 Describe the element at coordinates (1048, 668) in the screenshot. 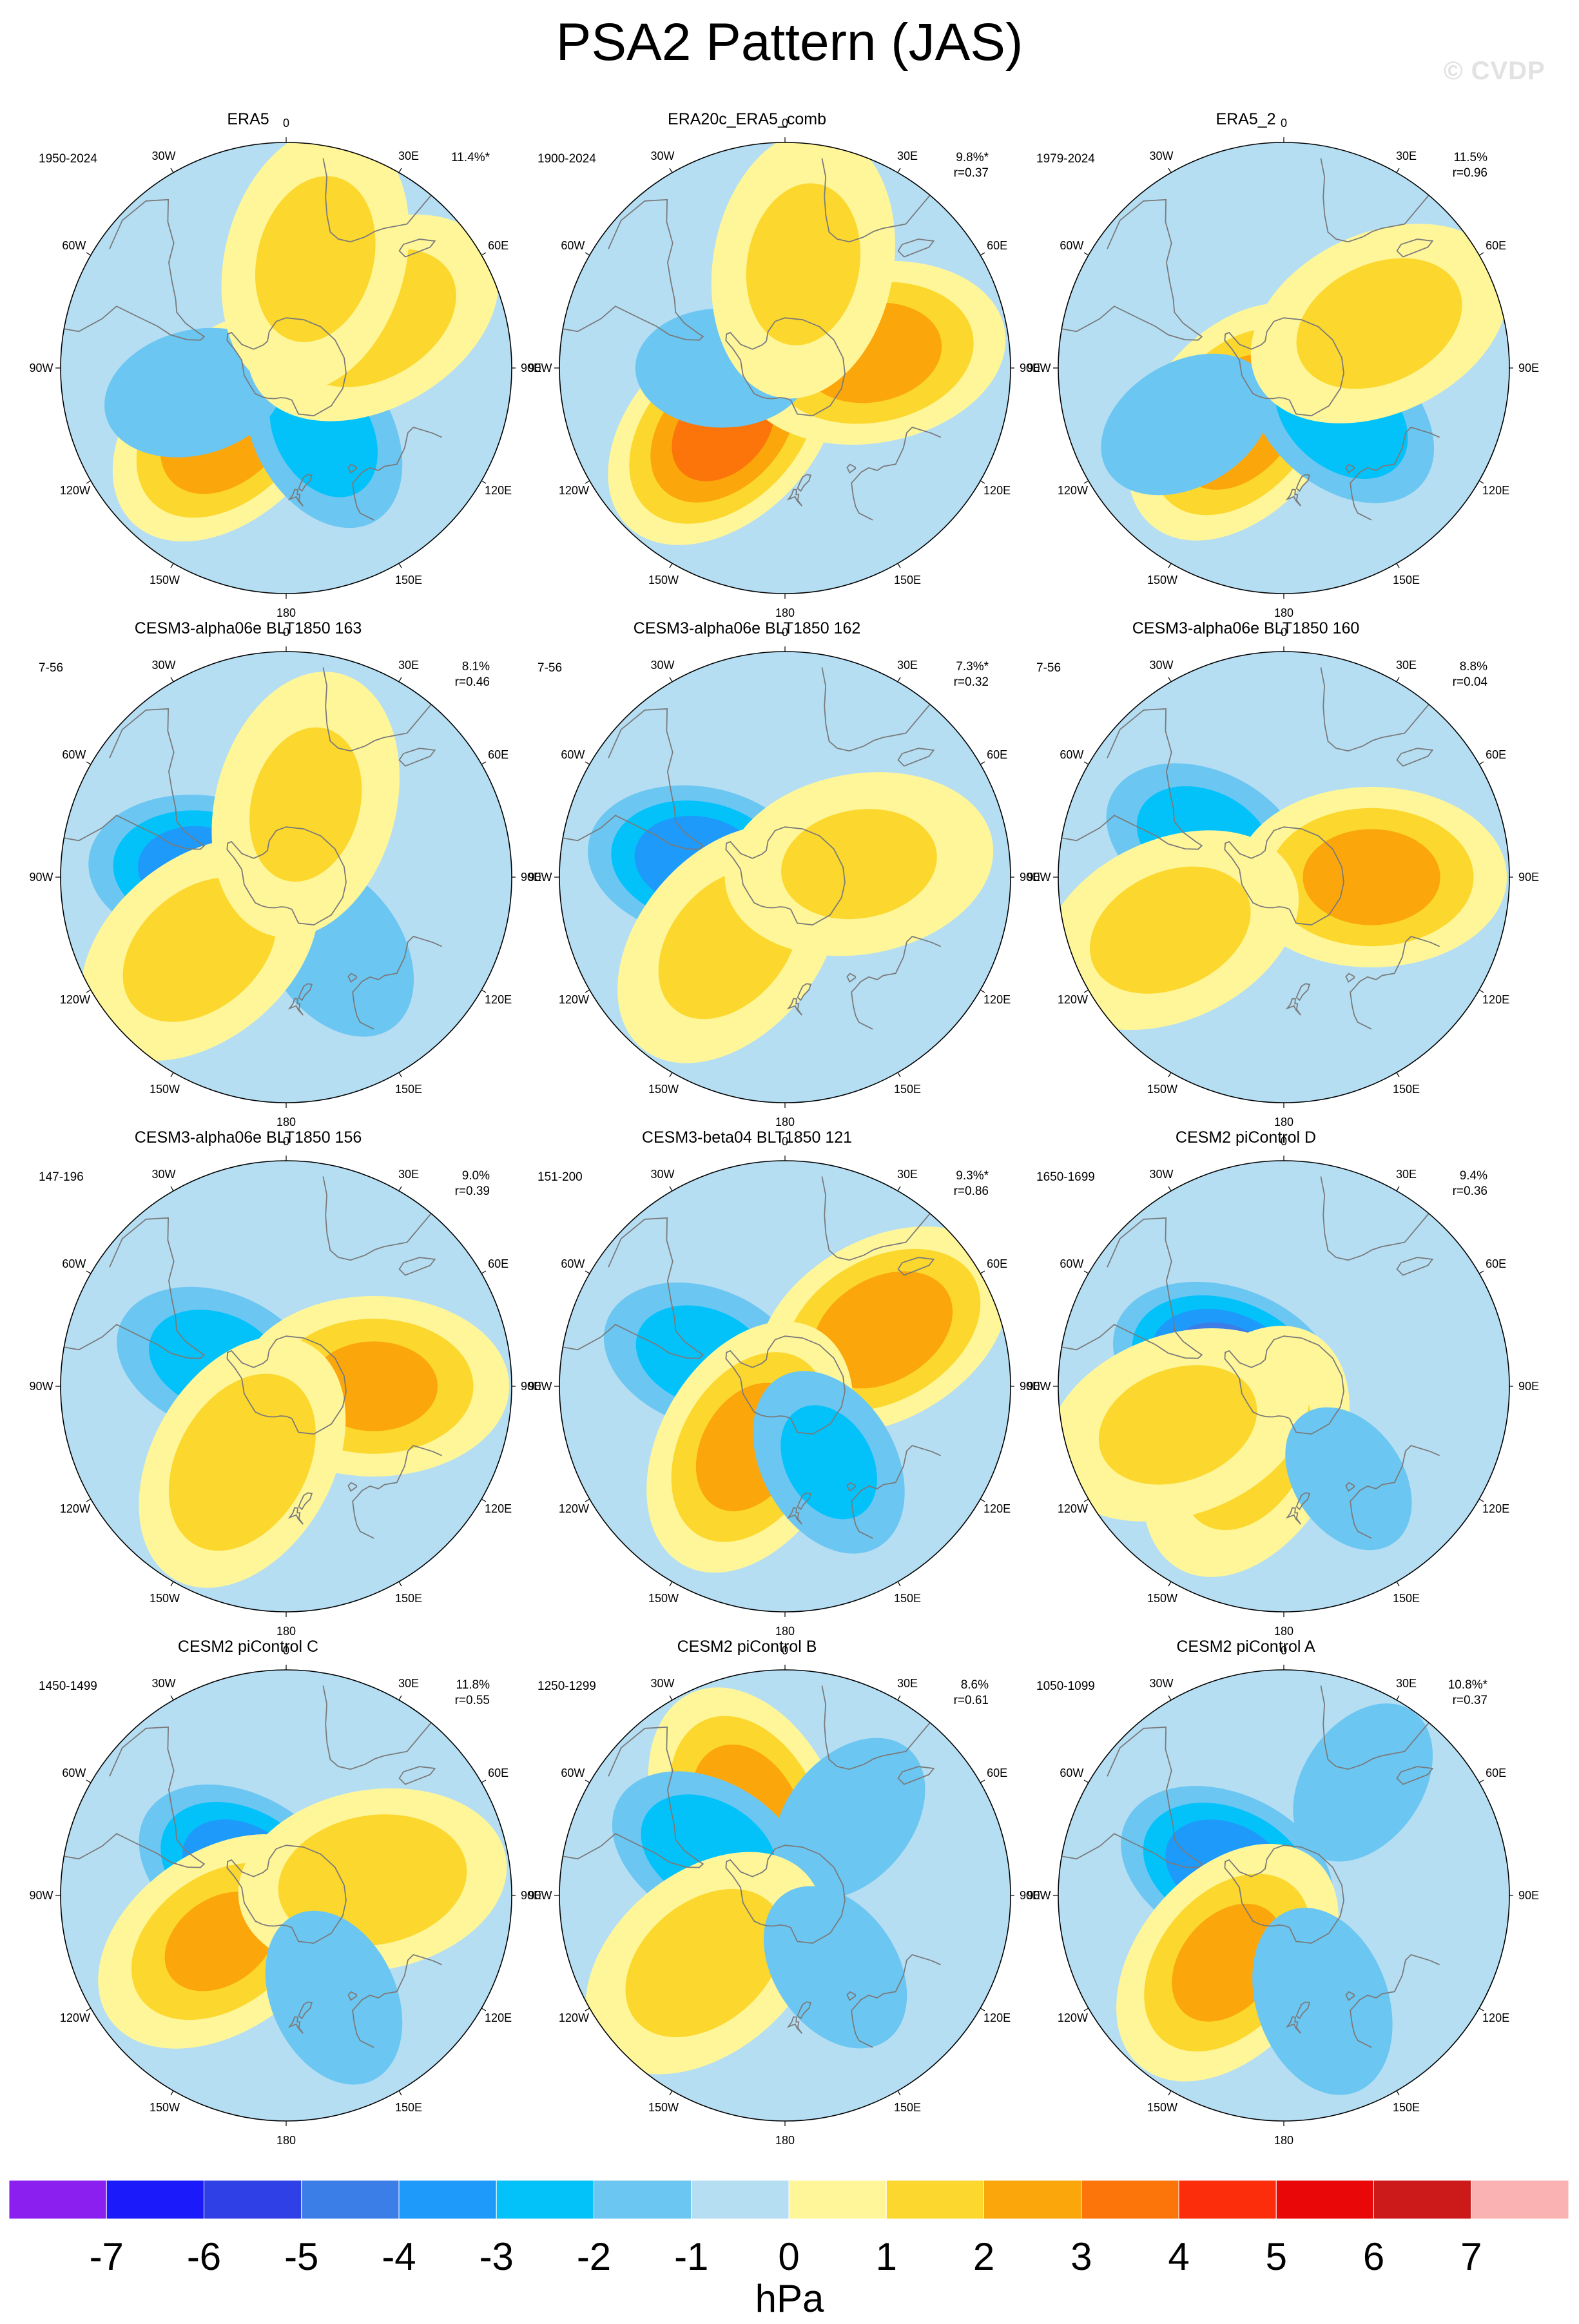

I see `year-range: 7-56` at that location.